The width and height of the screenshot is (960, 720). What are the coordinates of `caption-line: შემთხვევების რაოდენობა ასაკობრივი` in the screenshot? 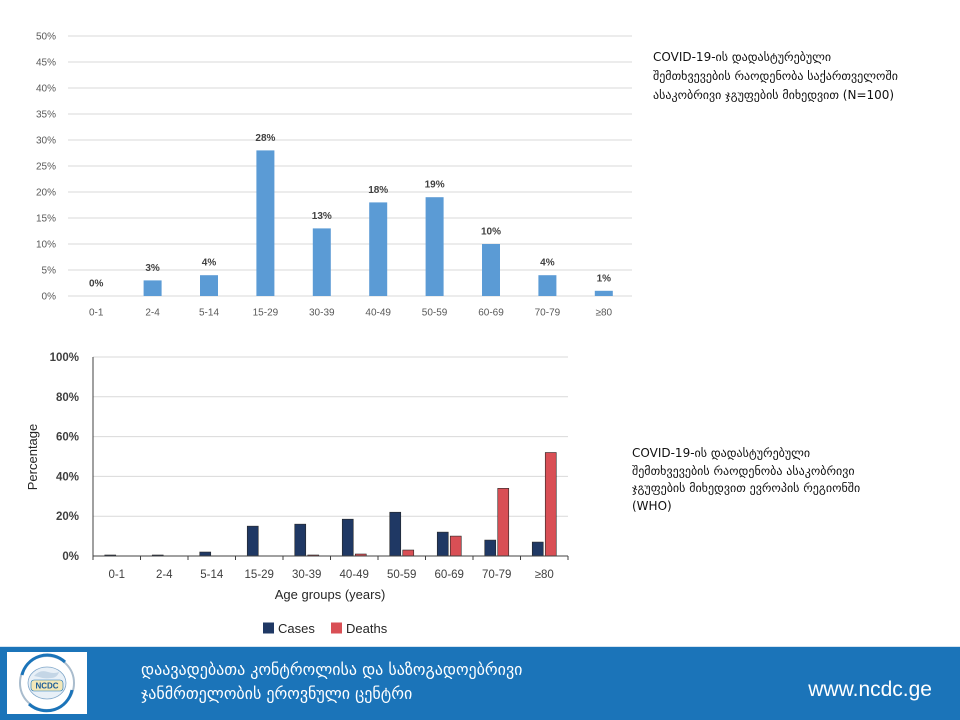 It's located at (743, 470).